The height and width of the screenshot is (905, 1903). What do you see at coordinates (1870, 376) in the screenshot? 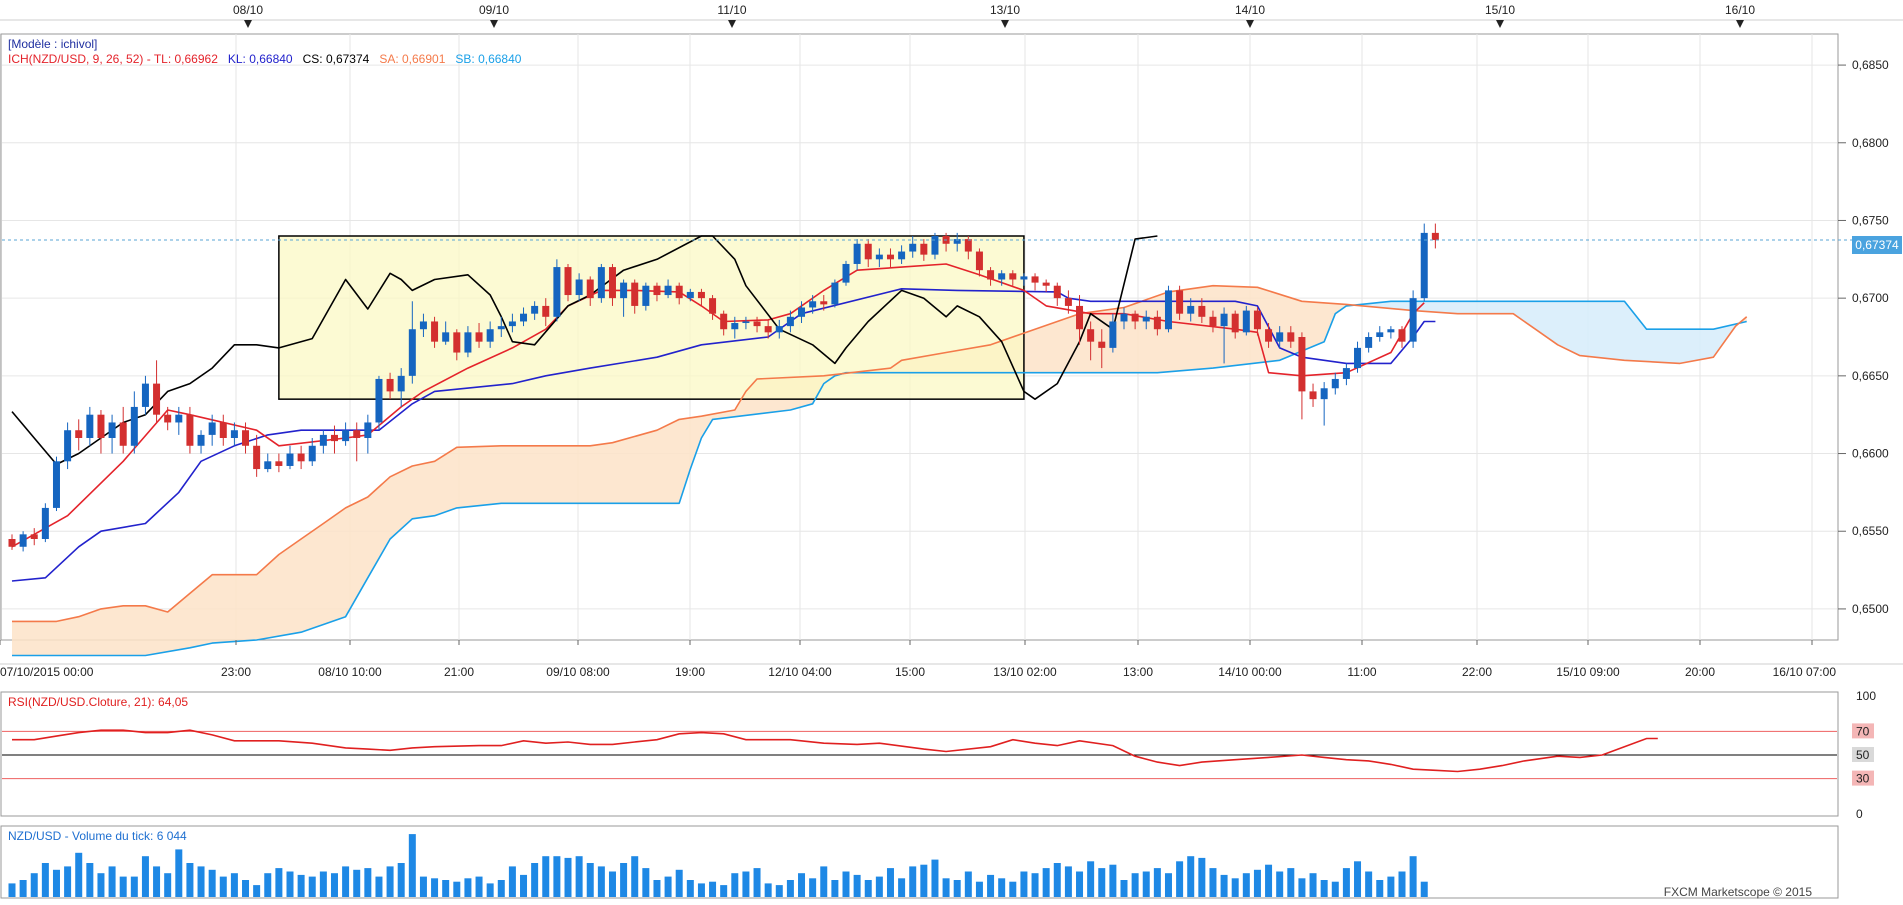
I see `price-tick-label: 0,6650` at bounding box center [1870, 376].